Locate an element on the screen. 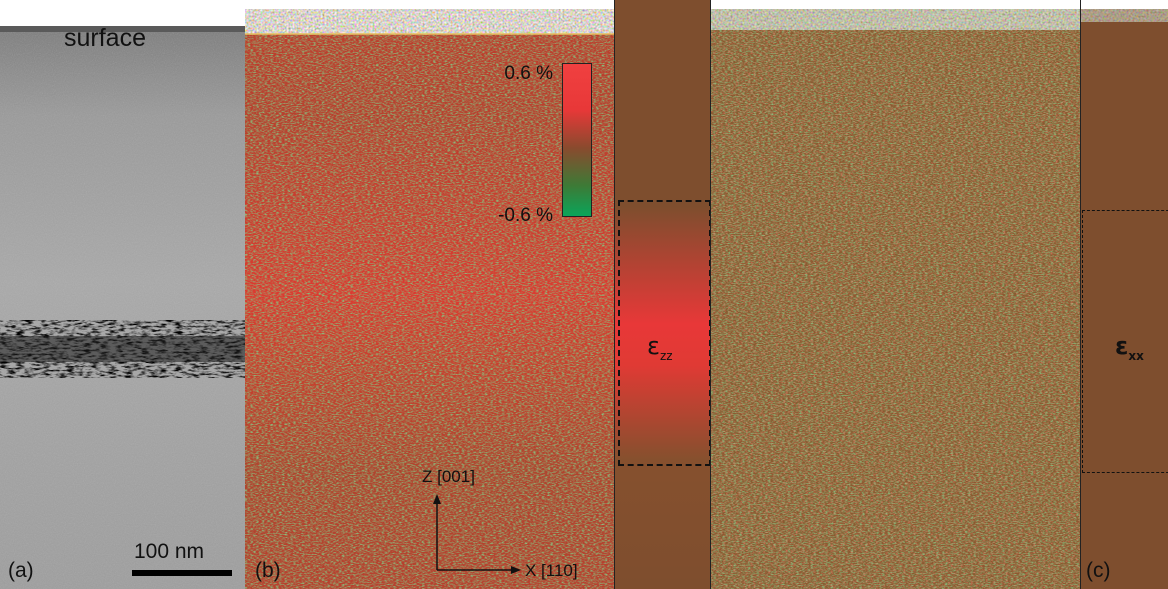 This screenshot has height=589, width=1168. strain-zz-label: εzz is located at coordinates (660, 347).